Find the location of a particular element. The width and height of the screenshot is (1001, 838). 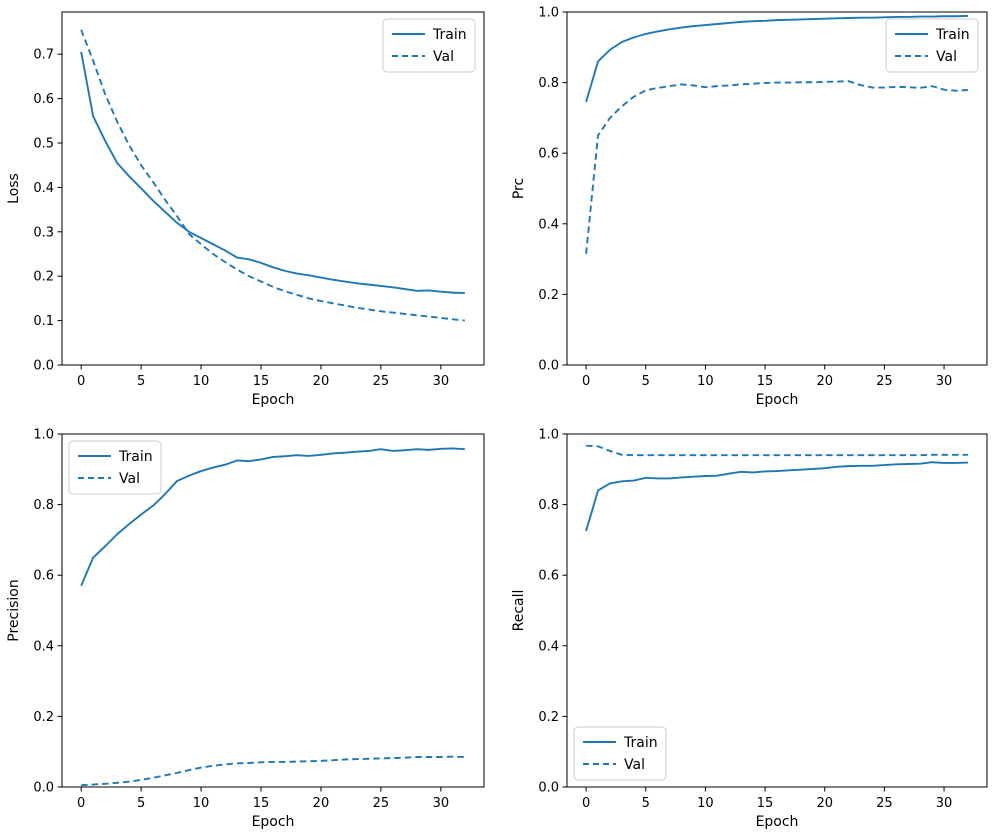

y-axis-label: Precision is located at coordinates (14, 610).